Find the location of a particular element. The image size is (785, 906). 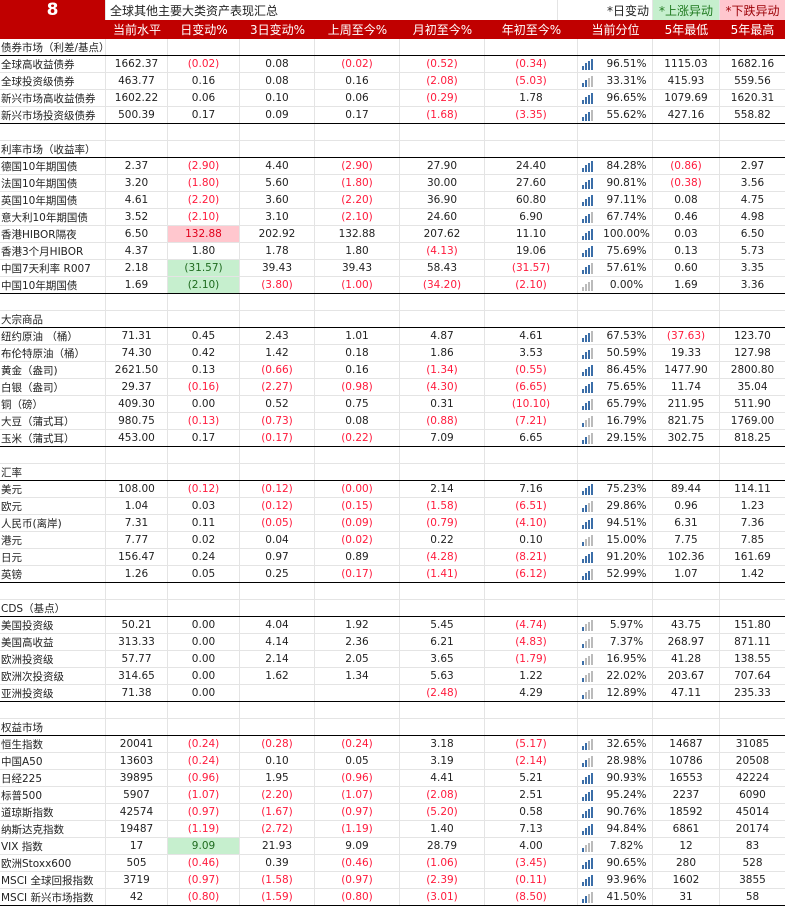

percentile-cell: 12.89% is located at coordinates (615, 693).